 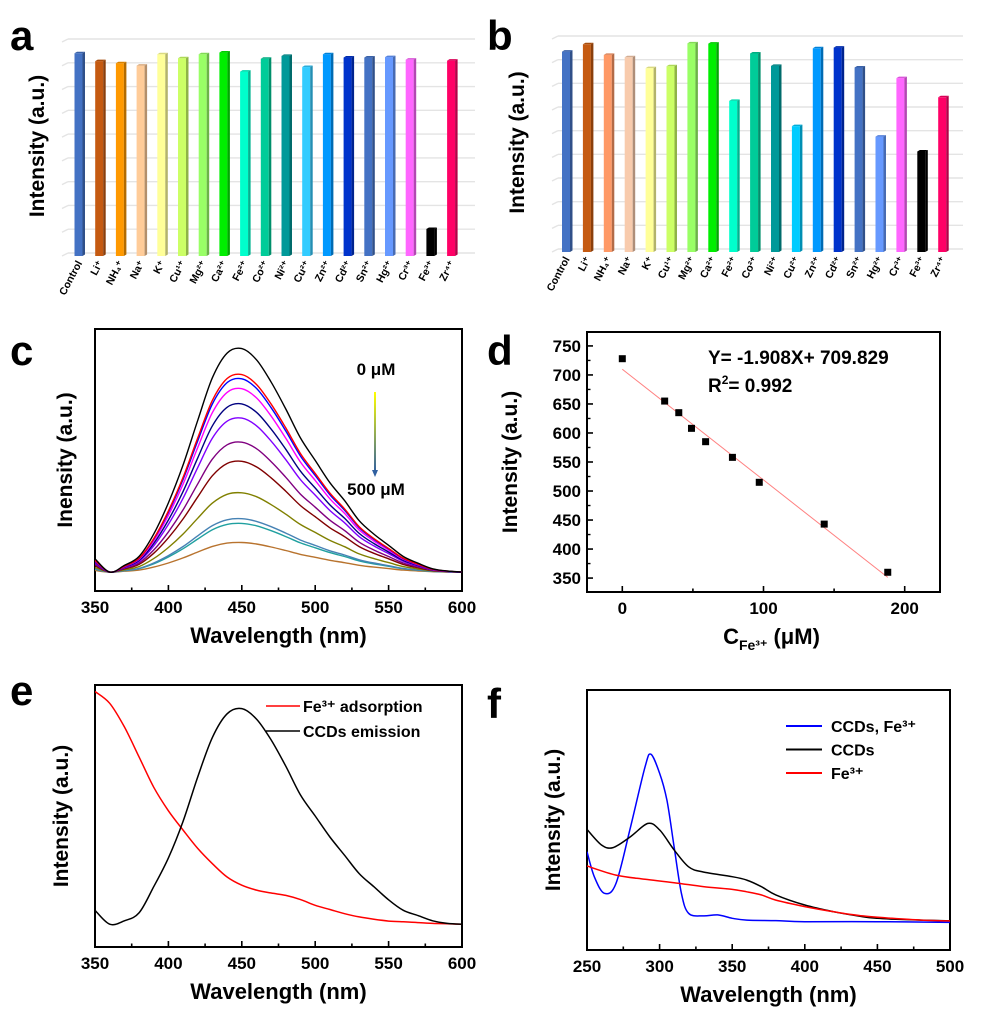 What do you see at coordinates (626, 265) in the screenshot?
I see `category-label: Na⁺` at bounding box center [626, 265].